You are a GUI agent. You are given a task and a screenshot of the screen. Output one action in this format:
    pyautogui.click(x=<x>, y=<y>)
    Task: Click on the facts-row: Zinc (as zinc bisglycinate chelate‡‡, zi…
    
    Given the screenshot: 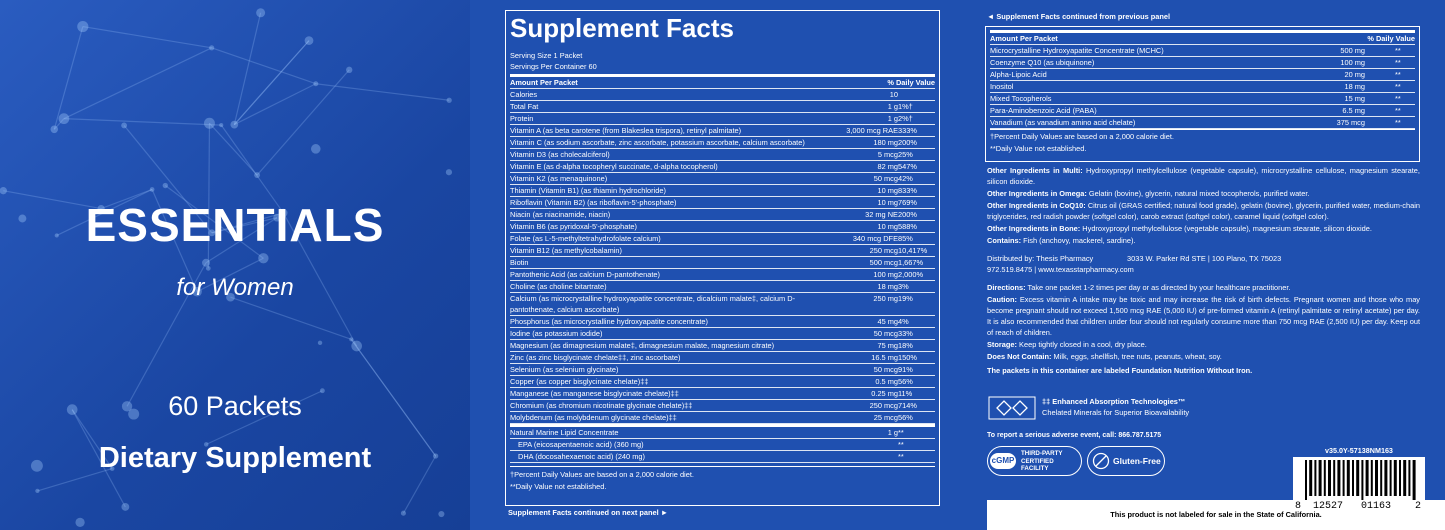 What is the action you would take?
    pyautogui.click(x=722, y=358)
    